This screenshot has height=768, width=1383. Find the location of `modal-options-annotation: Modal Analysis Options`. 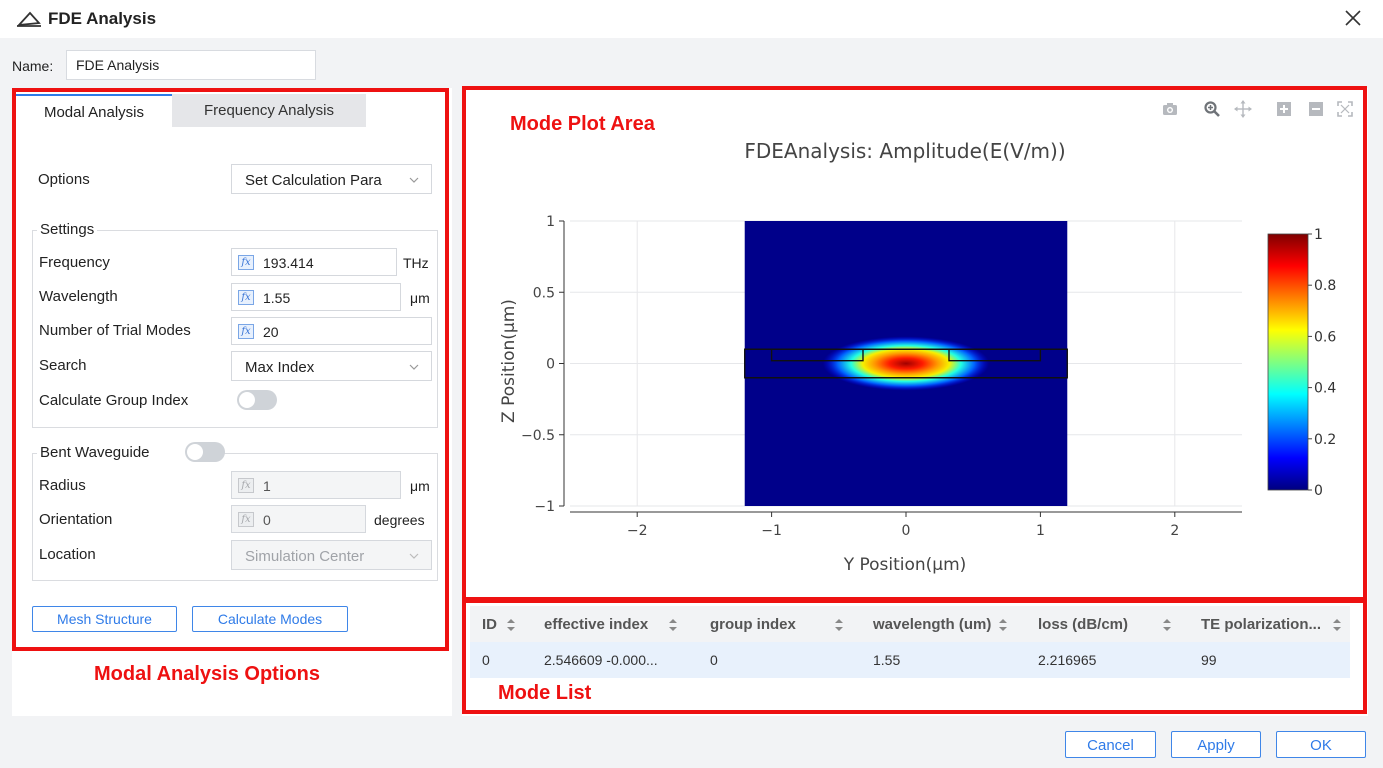

modal-options-annotation: Modal Analysis Options is located at coordinates (207, 674).